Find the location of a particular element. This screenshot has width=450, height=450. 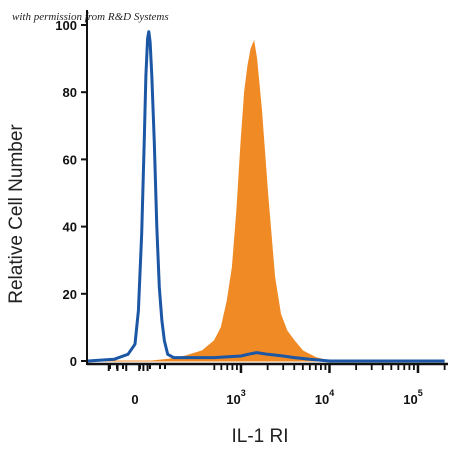

x-tick-layer: 0 10³ 10⁴ 10⁵ is located at coordinates (276, 385).